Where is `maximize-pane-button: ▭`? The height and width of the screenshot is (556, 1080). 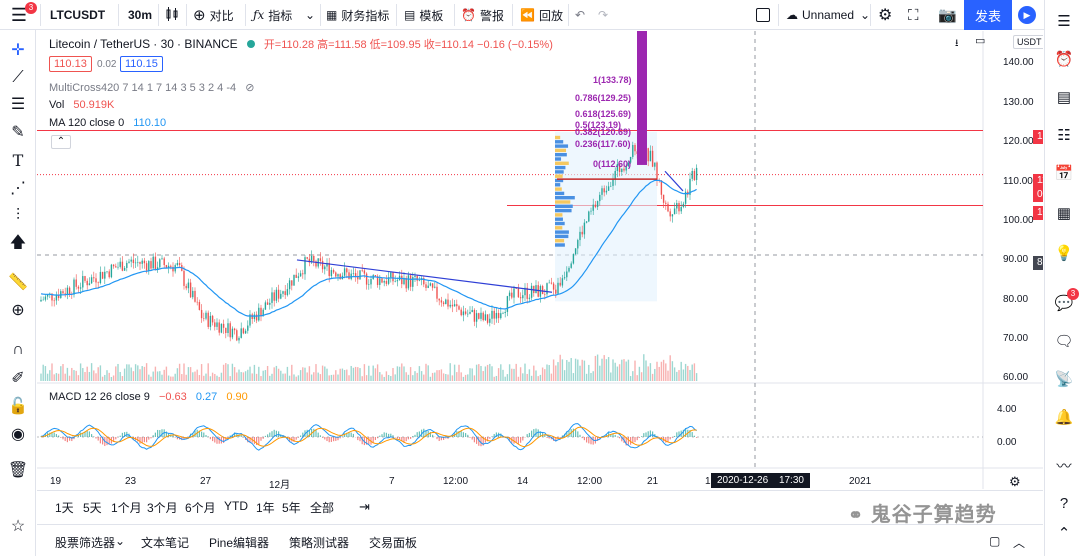 maximize-pane-button: ▭ is located at coordinates (980, 40).